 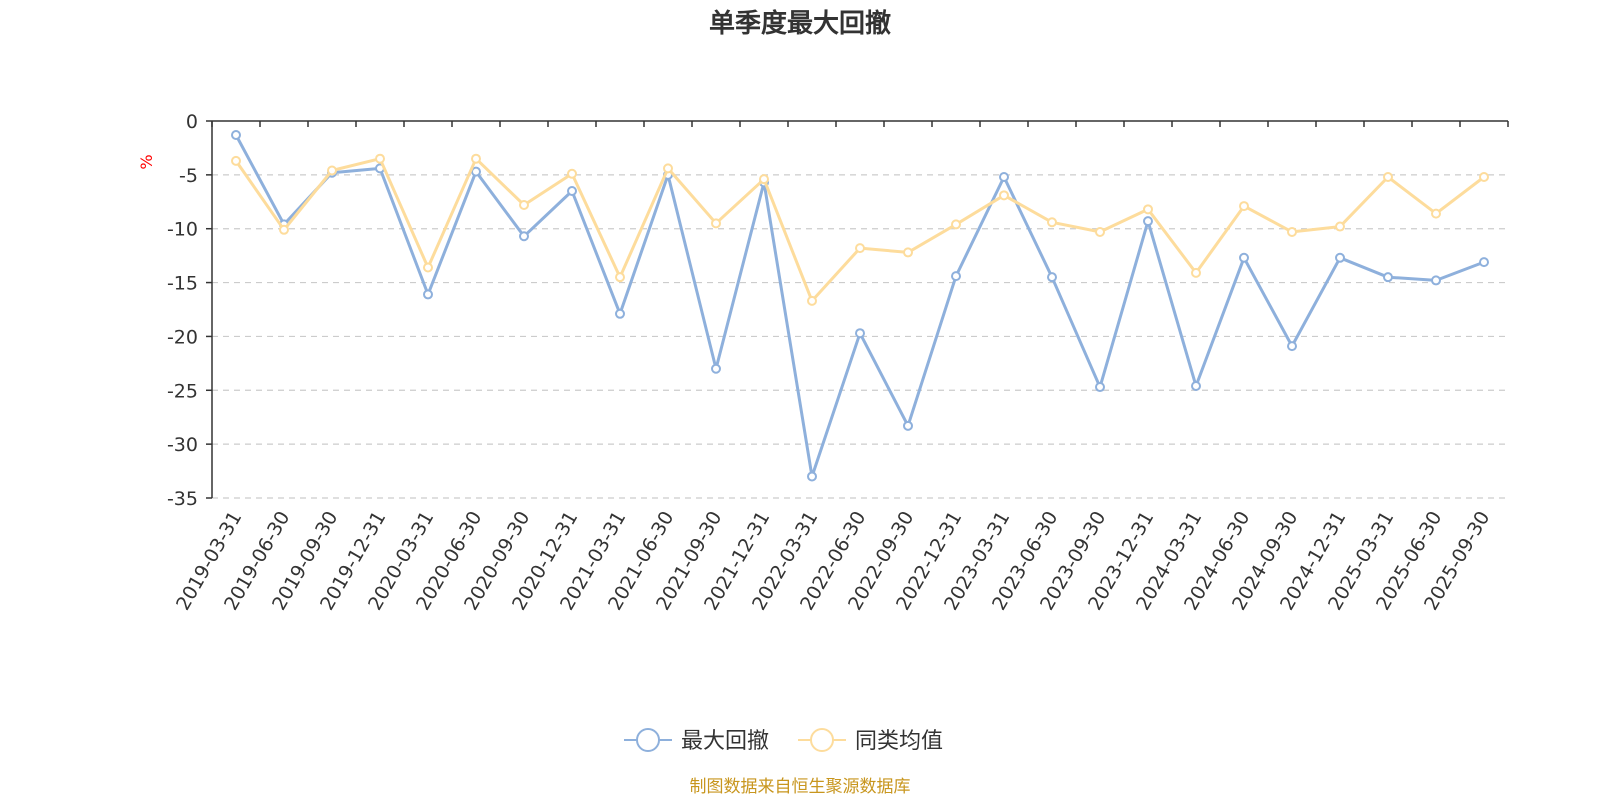 I want to click on legend-item: 同类均值, so click(x=870, y=741).